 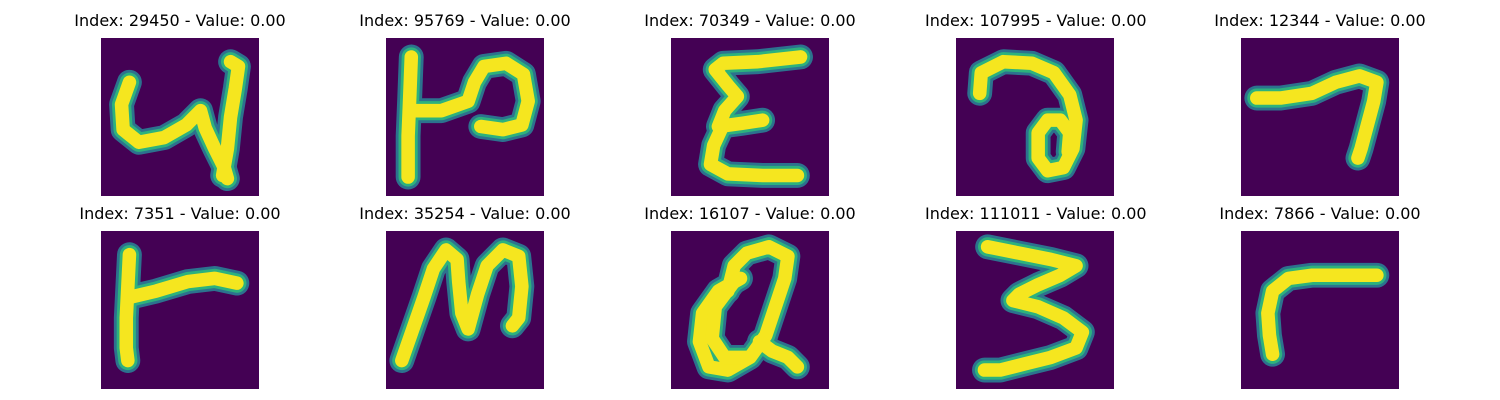 I want to click on panel-6: Index: 7351 - Value: 0.00, so click(x=180, y=296).